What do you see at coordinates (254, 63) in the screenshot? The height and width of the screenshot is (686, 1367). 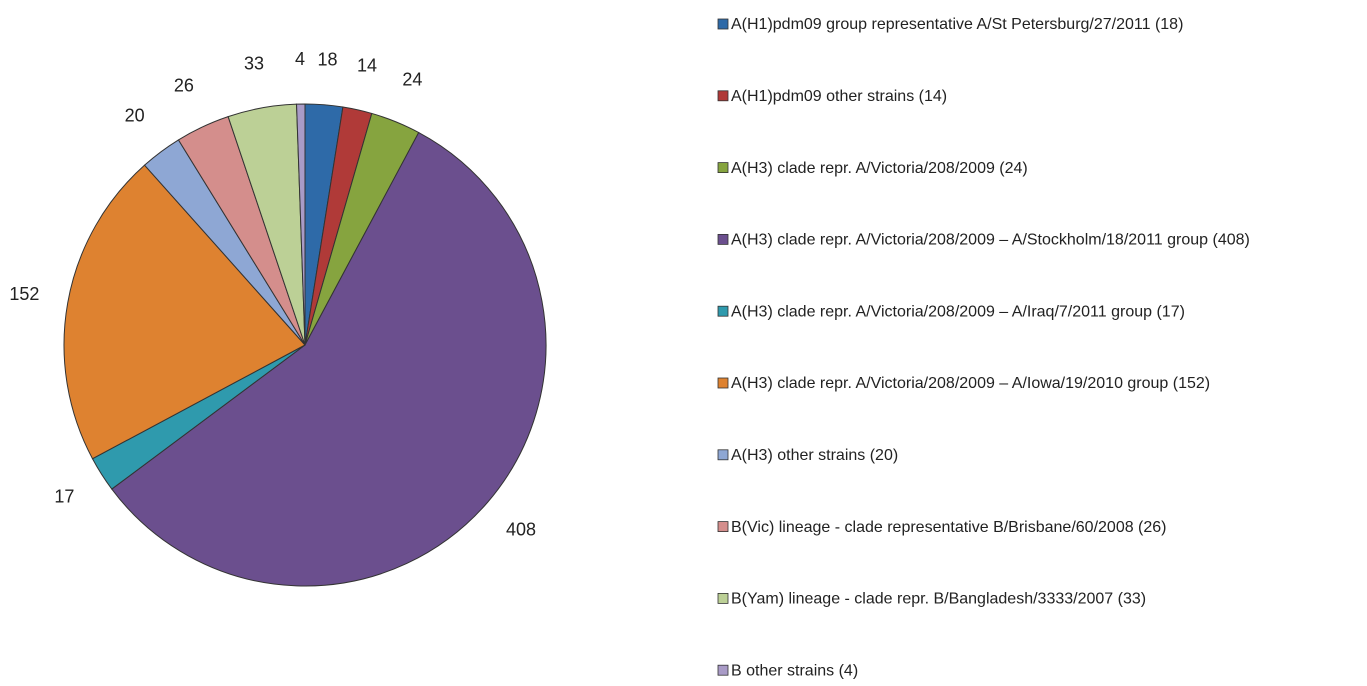 I see `data-label: 33` at bounding box center [254, 63].